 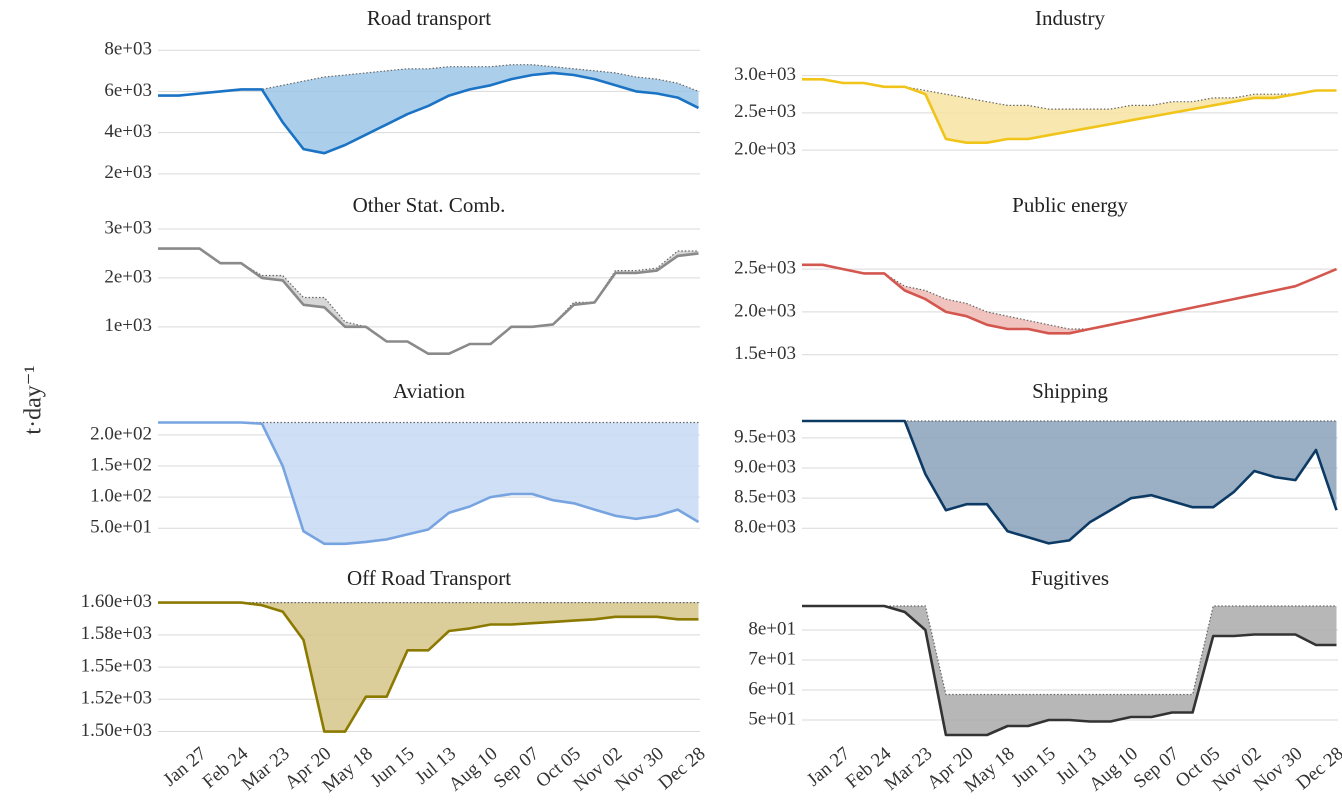 What do you see at coordinates (1070, 18) in the screenshot?
I see `panel-title: Industry` at bounding box center [1070, 18].